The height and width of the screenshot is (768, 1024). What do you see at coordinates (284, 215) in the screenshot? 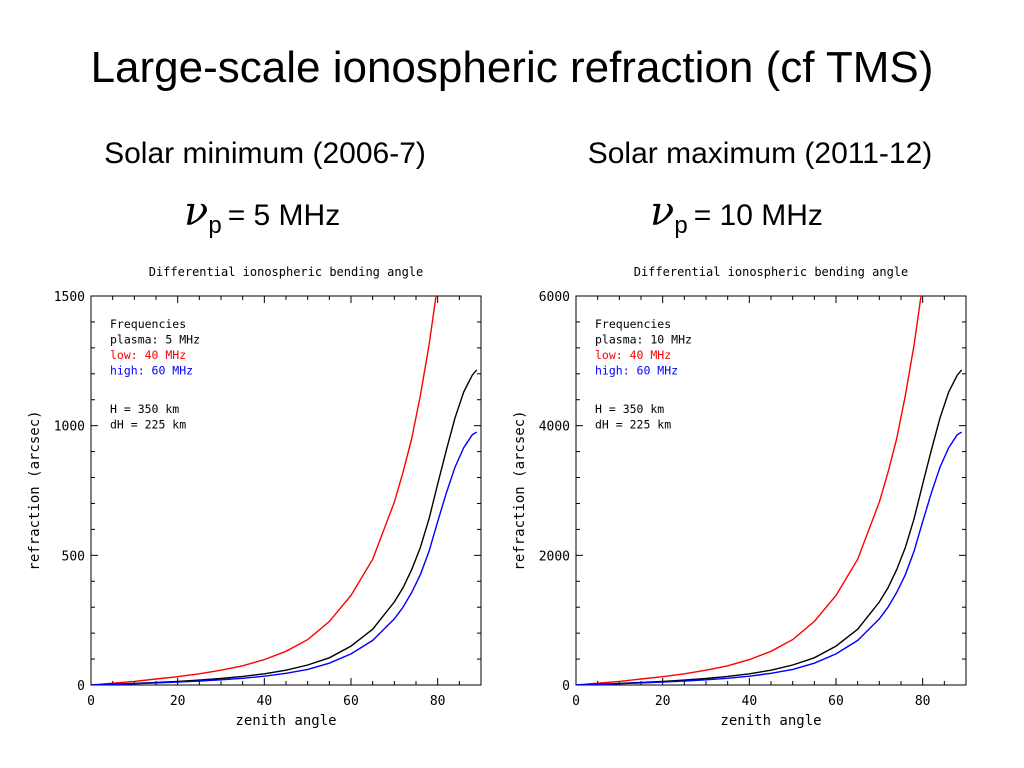
I see `frequency-value: = 5 MHz` at bounding box center [284, 215].